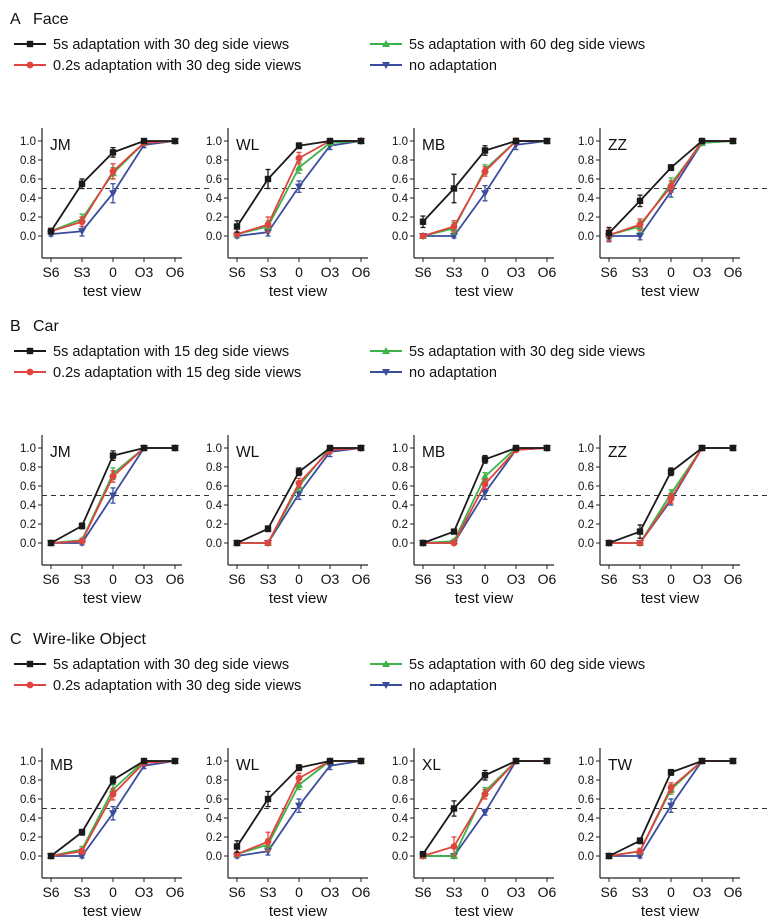 This screenshot has height=917, width=771. What do you see at coordinates (400, 468) in the screenshot?
I see `y-tick-label: 0.8` at bounding box center [400, 468].